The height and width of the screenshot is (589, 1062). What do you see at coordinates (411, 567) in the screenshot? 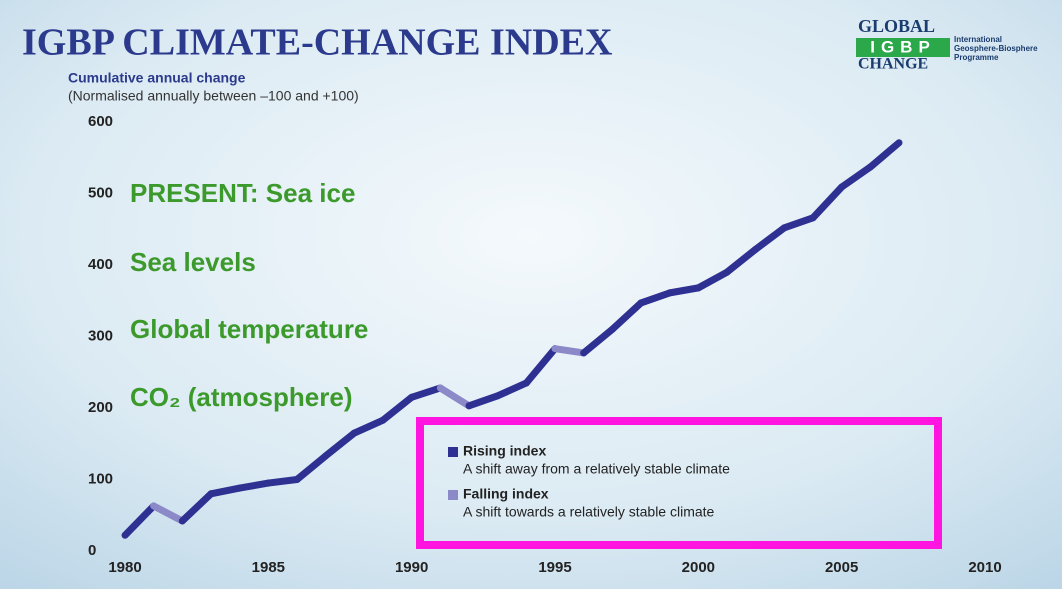
I see `x-tick-label: 1990` at bounding box center [411, 567].